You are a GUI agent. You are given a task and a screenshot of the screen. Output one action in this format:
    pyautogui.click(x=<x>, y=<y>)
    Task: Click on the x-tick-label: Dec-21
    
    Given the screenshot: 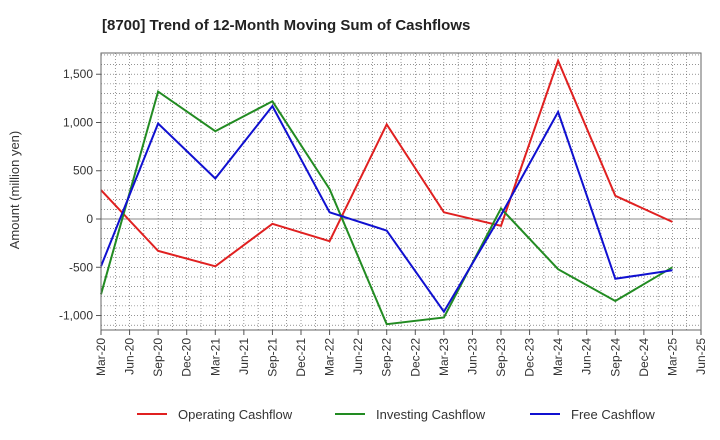 What is the action you would take?
    pyautogui.click(x=301, y=357)
    